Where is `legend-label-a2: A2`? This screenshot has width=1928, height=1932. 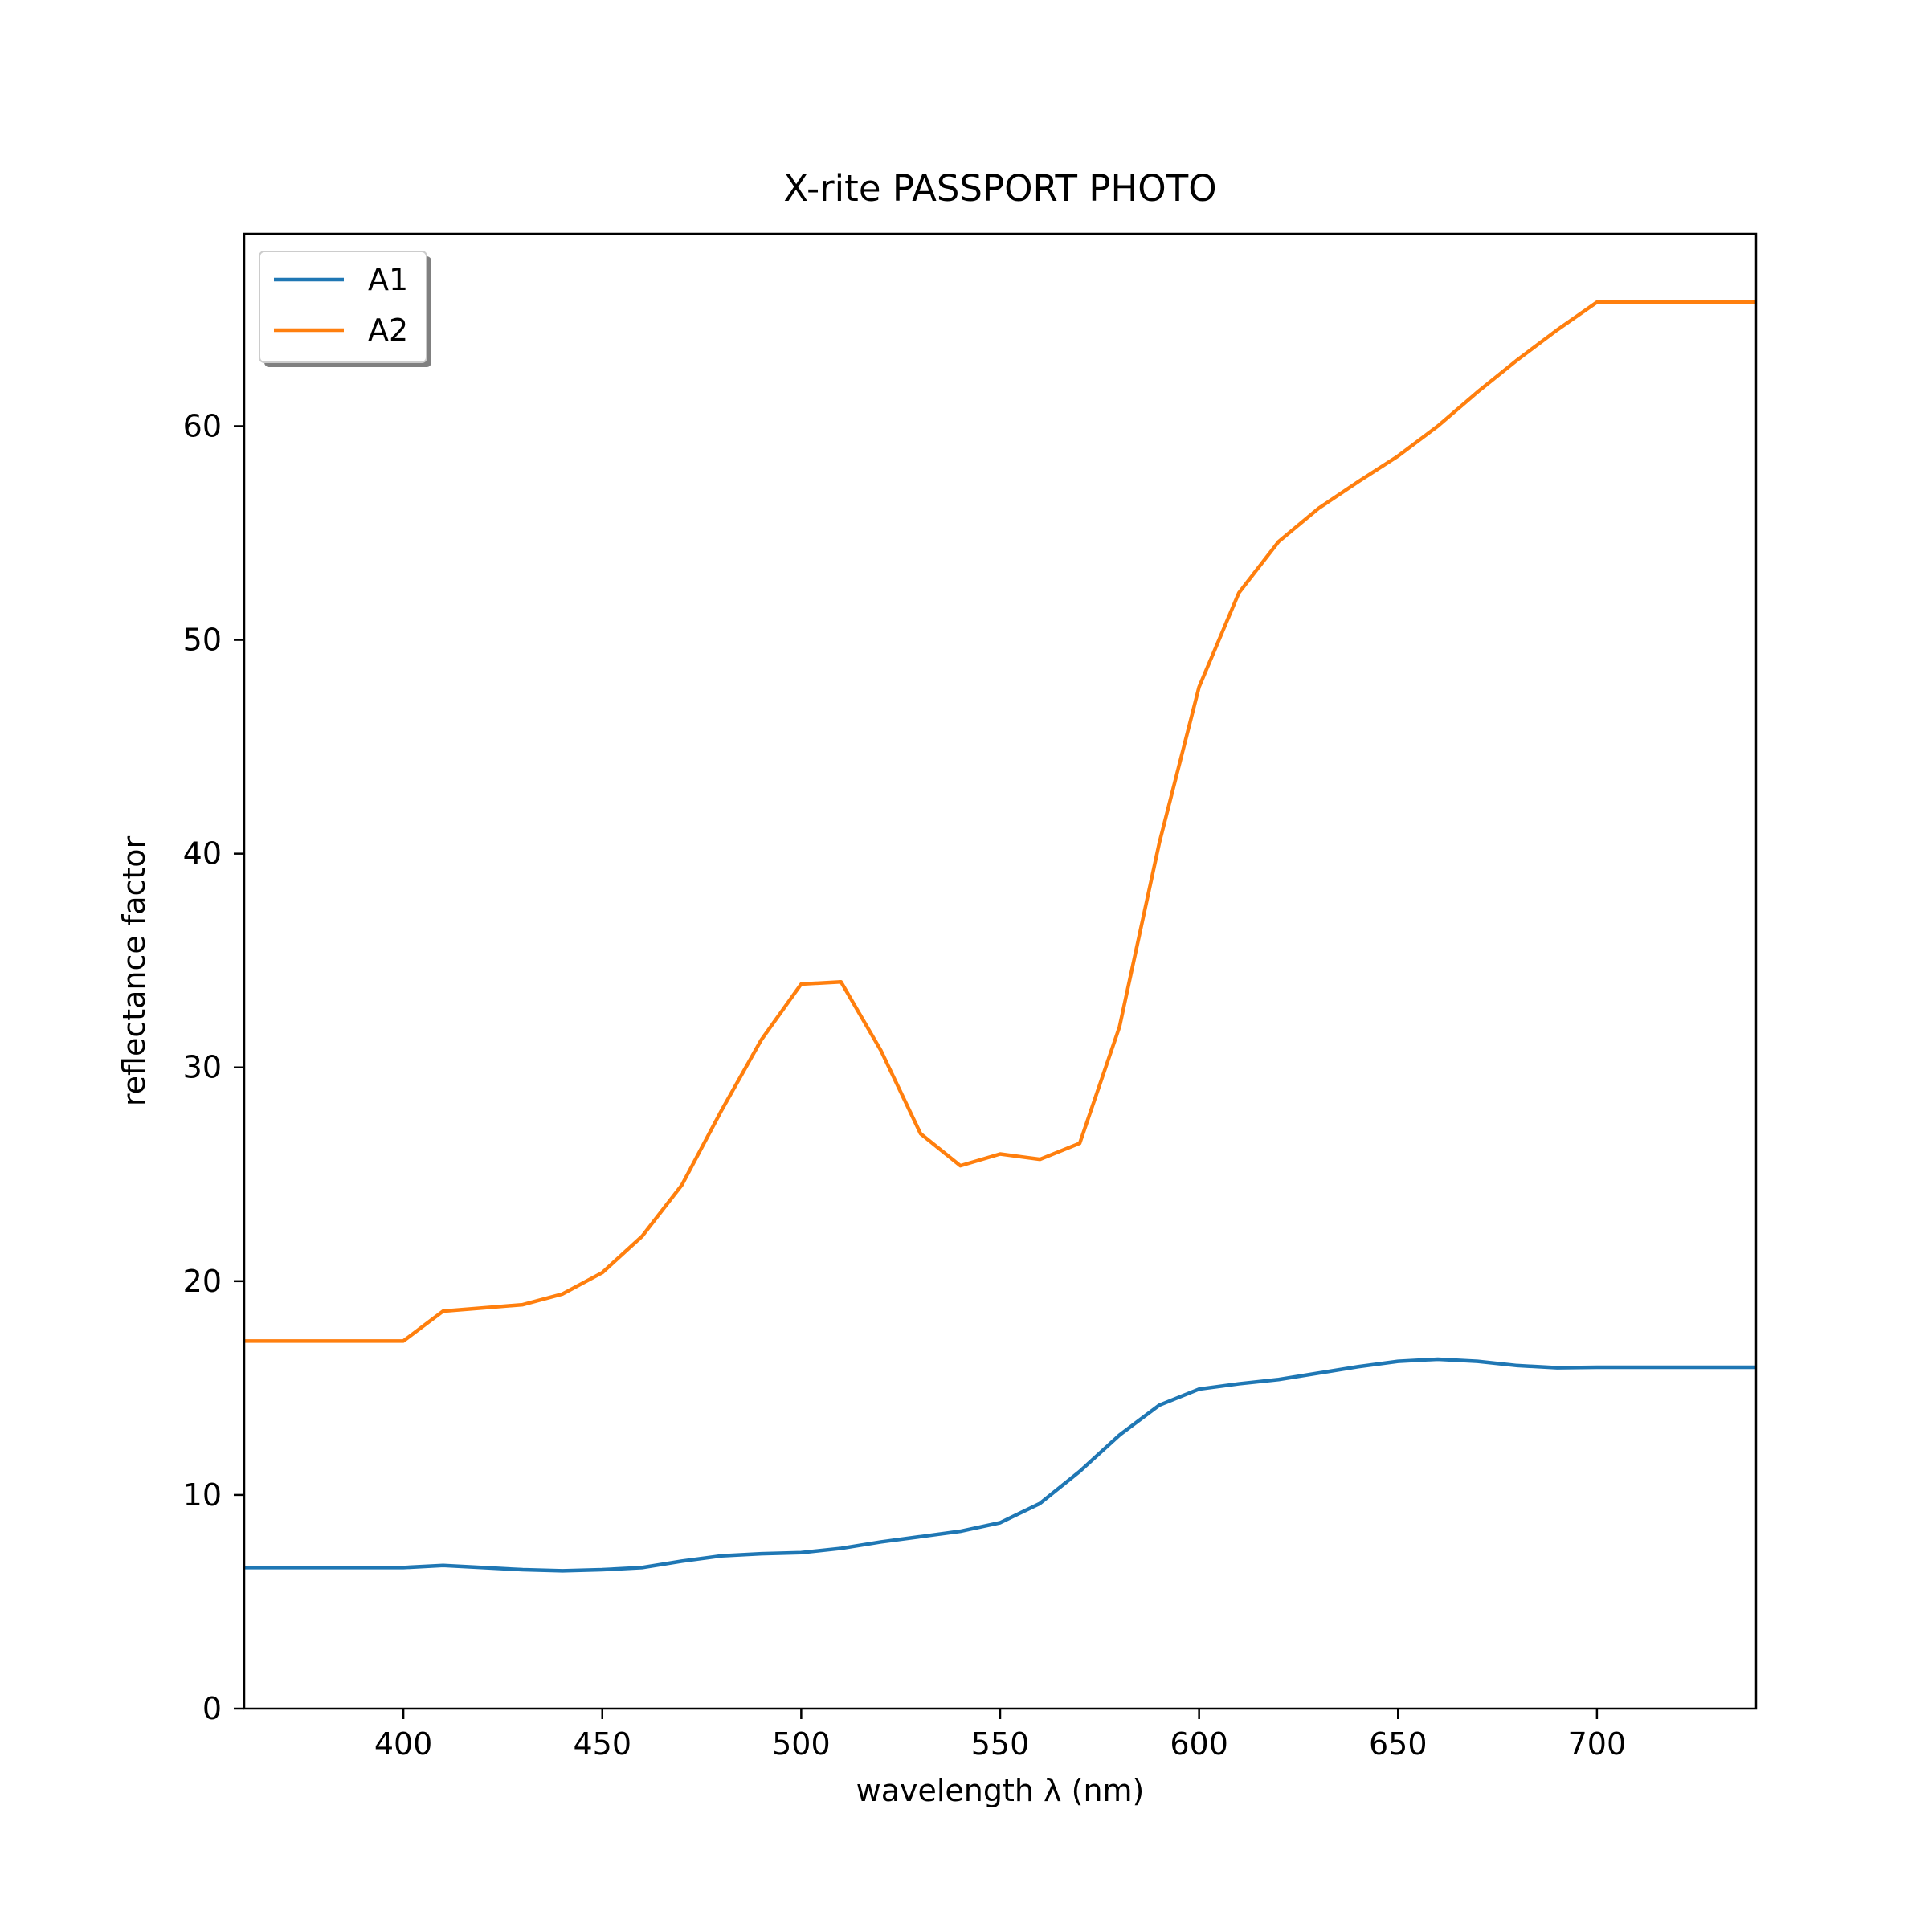 legend-label-a2: A2 is located at coordinates (388, 330).